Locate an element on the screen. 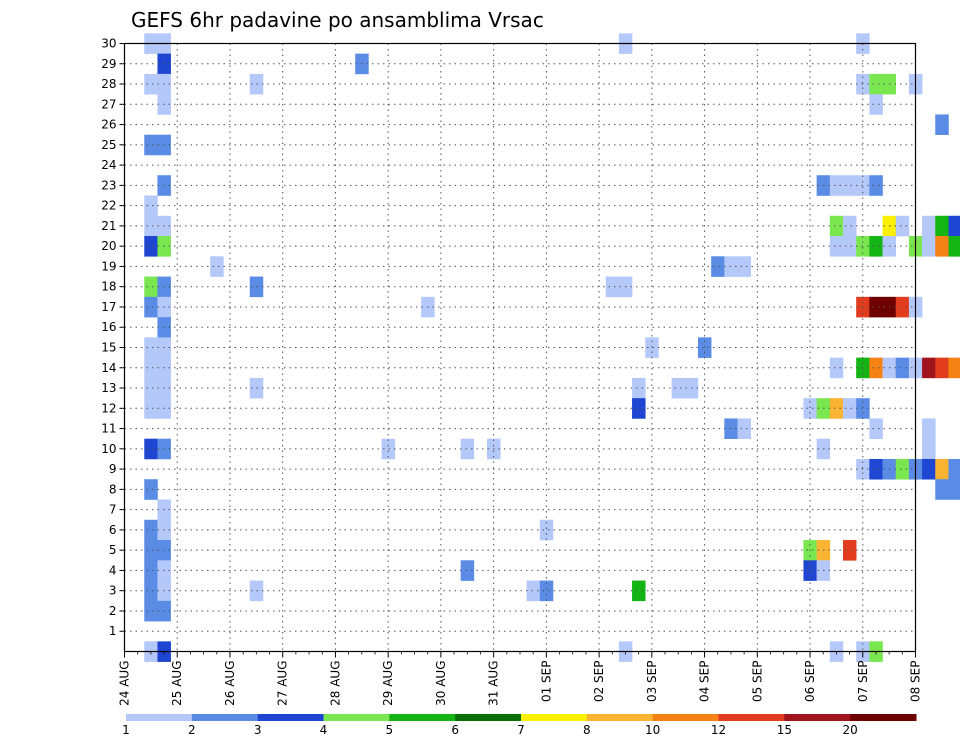  y-tick-label: 11 is located at coordinates (108, 429).